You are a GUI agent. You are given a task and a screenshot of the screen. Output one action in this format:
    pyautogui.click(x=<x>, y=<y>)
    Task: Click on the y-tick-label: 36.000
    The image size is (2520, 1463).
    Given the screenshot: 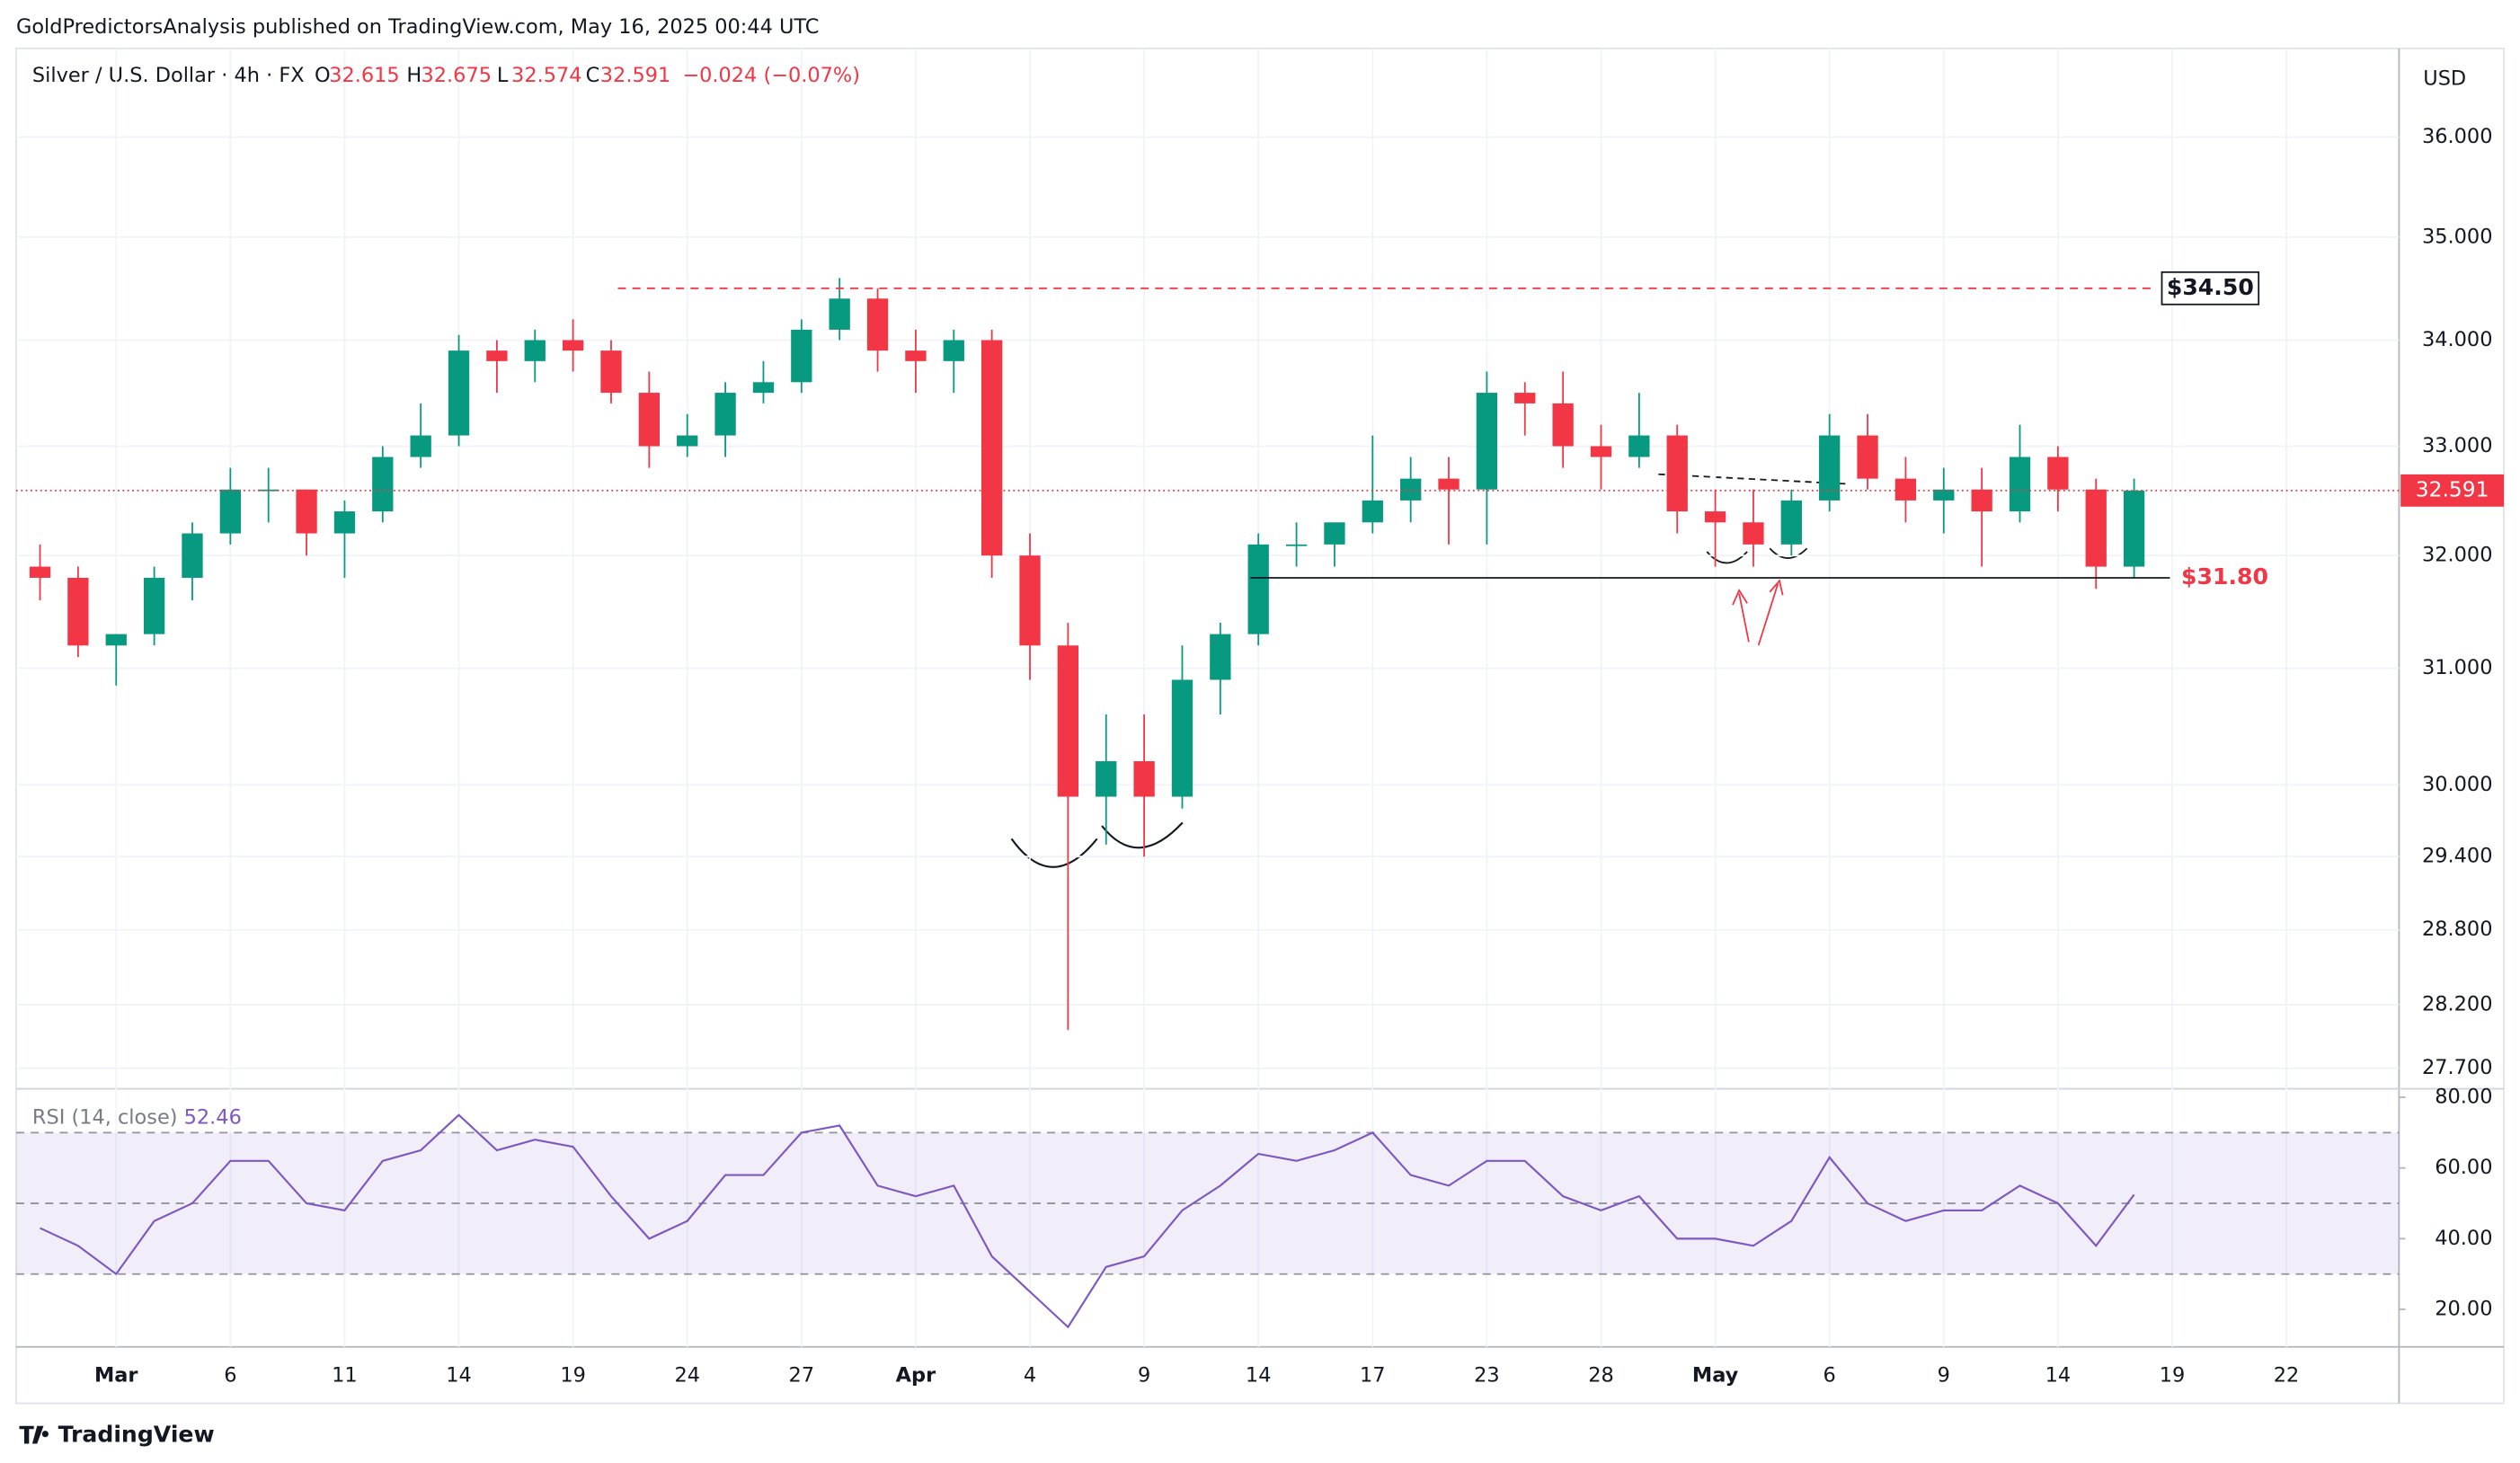 What is the action you would take?
    pyautogui.click(x=2457, y=136)
    